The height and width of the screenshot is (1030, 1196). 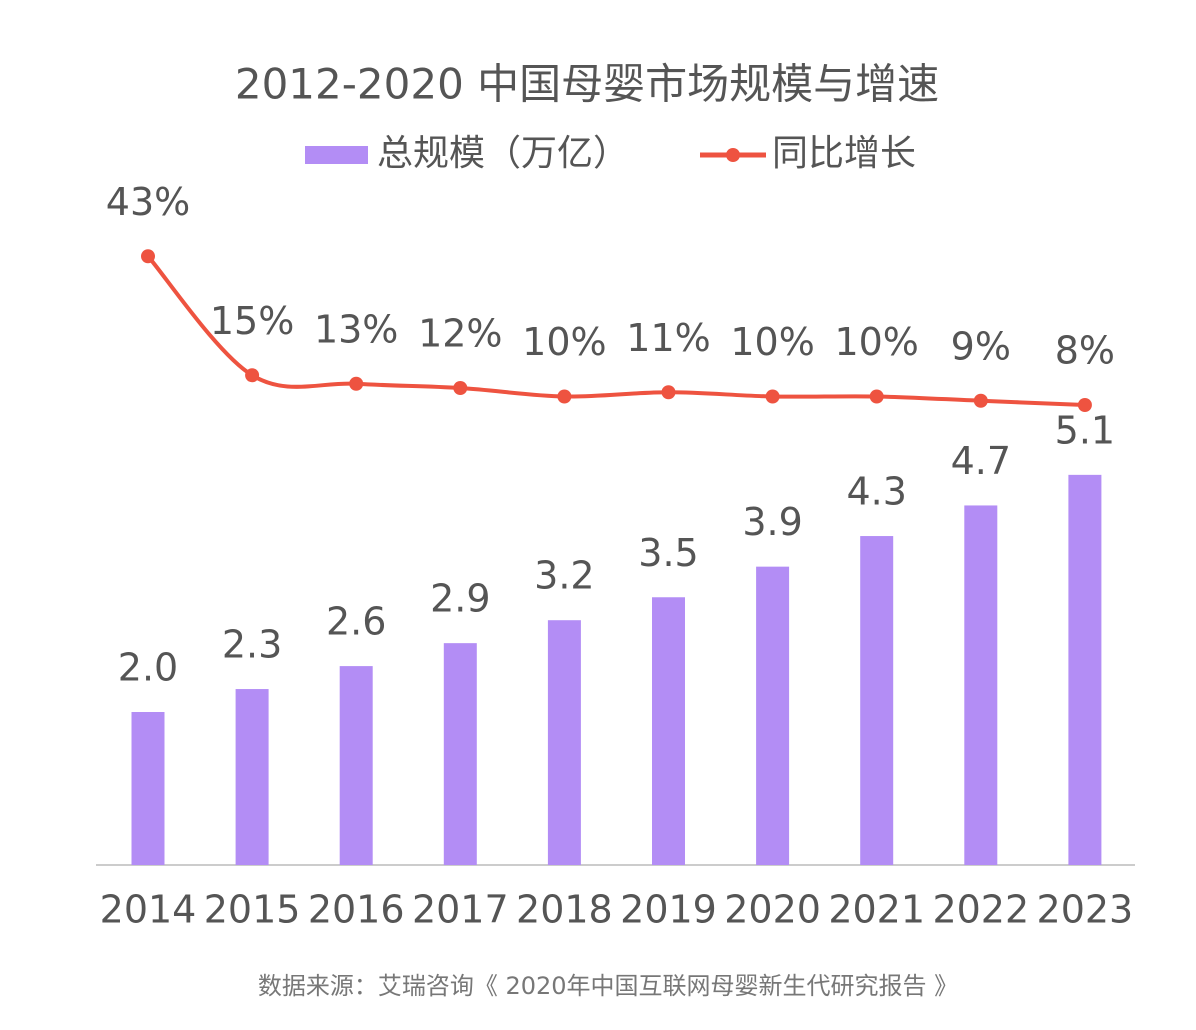 I want to click on data-label: 2.0, so click(x=148, y=668).